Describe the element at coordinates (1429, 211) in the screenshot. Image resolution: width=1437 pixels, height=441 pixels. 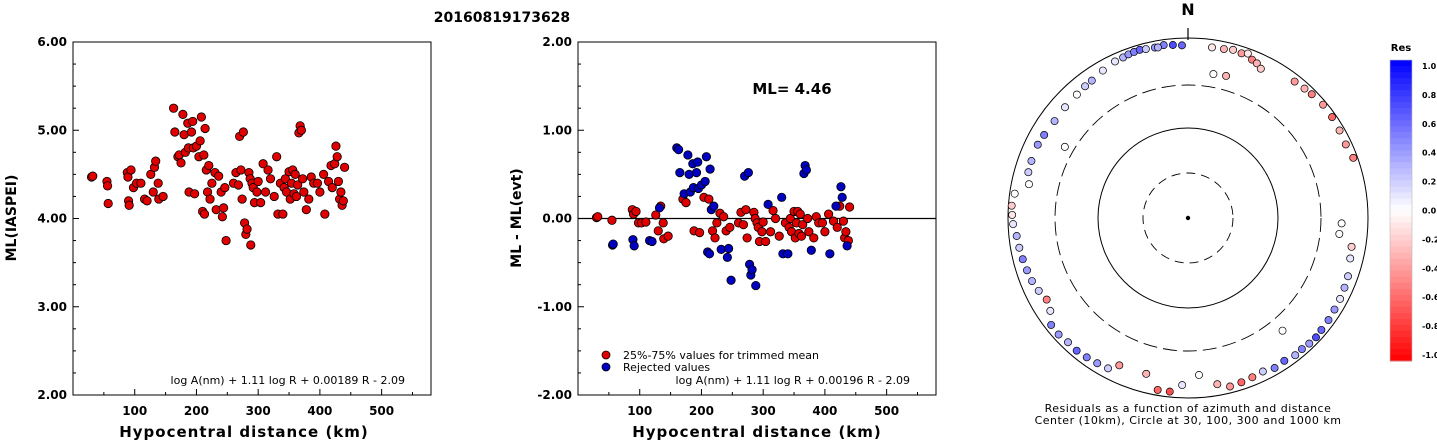
I see `colorbar-tick-label: 0.0` at that location.